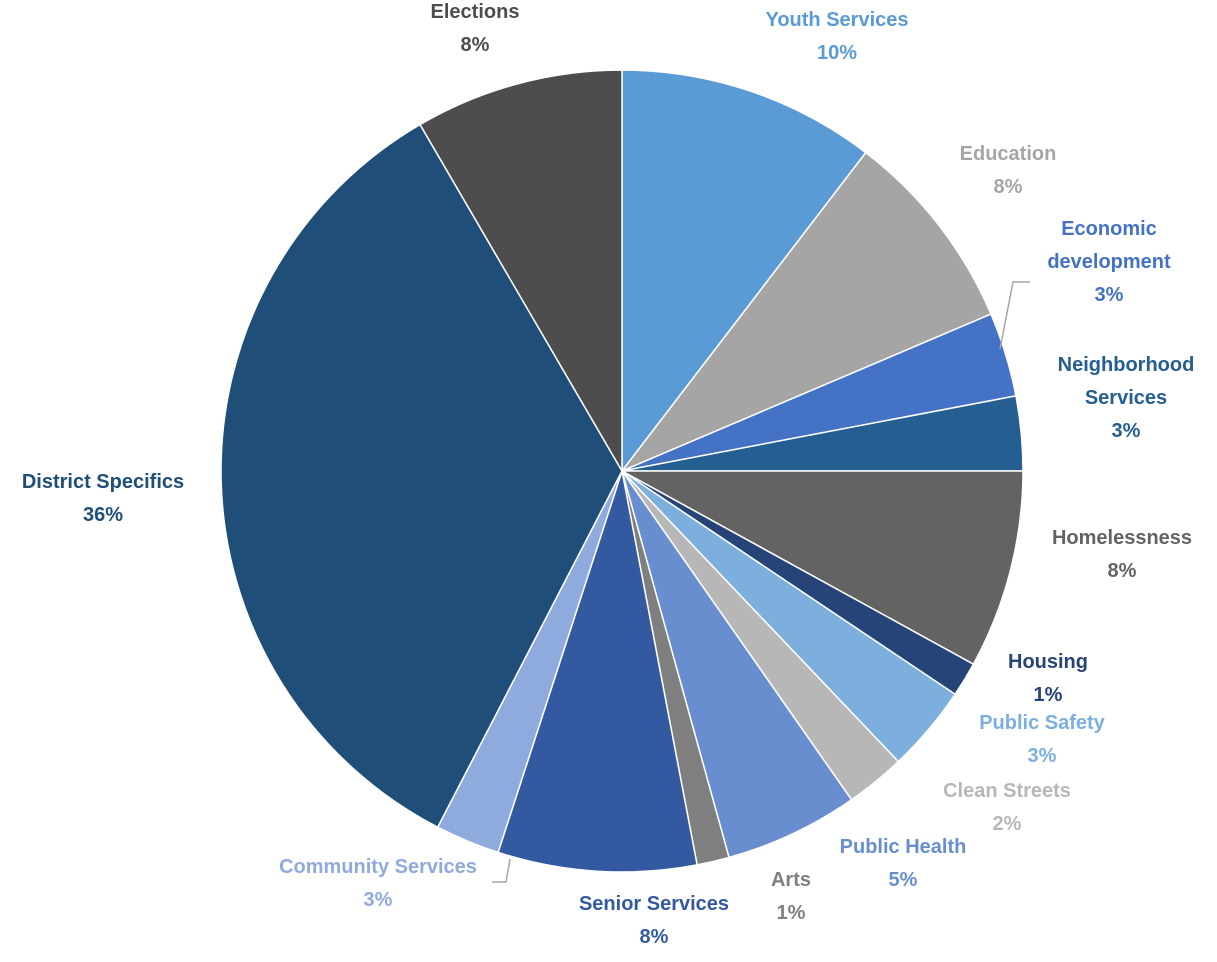 This screenshot has height=962, width=1217. What do you see at coordinates (598, 671) in the screenshot?
I see `pie-slice-senior-services` at bounding box center [598, 671].